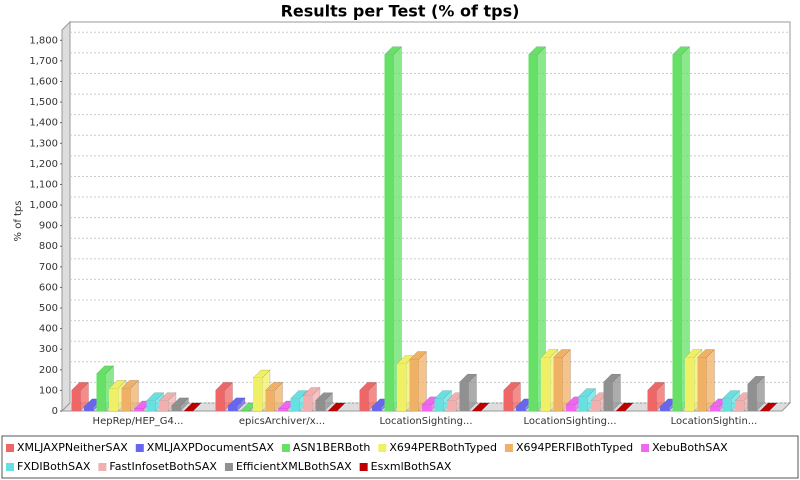 Image resolution: width=800 pixels, height=480 pixels. Describe the element at coordinates (48, 267) in the screenshot. I see `y-tick-label: 700` at that location.